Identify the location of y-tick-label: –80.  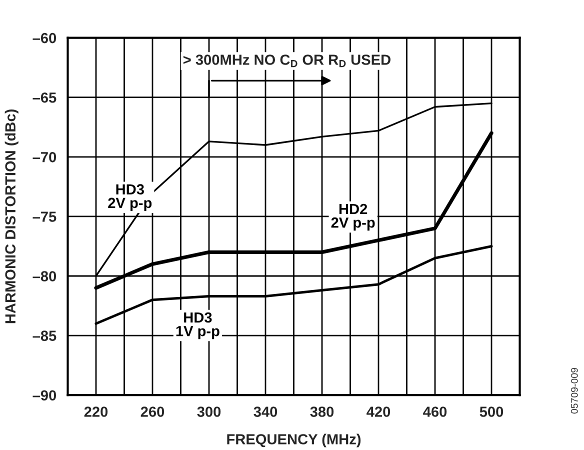
(44, 276).